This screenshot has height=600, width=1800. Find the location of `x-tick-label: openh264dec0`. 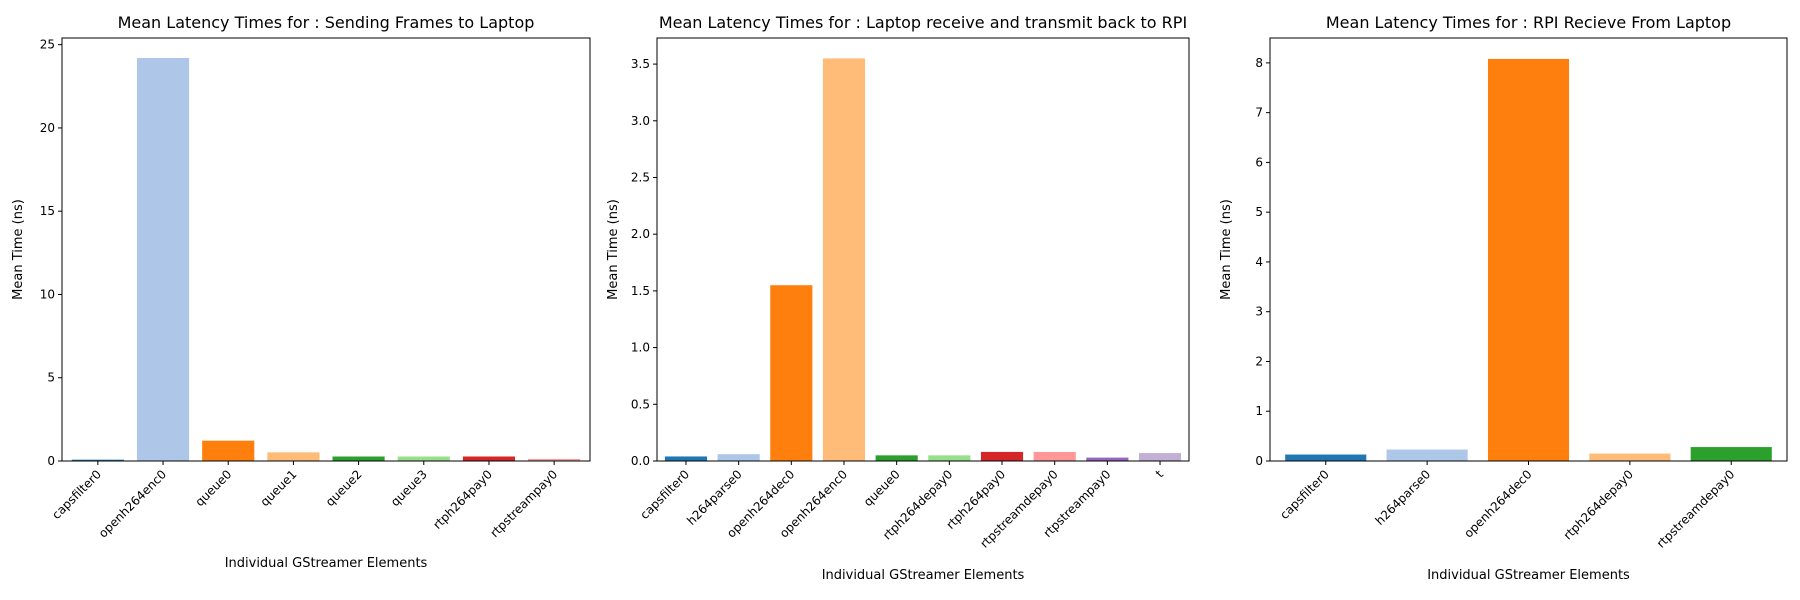

x-tick-label: openh264dec0 is located at coordinates (1497, 503).